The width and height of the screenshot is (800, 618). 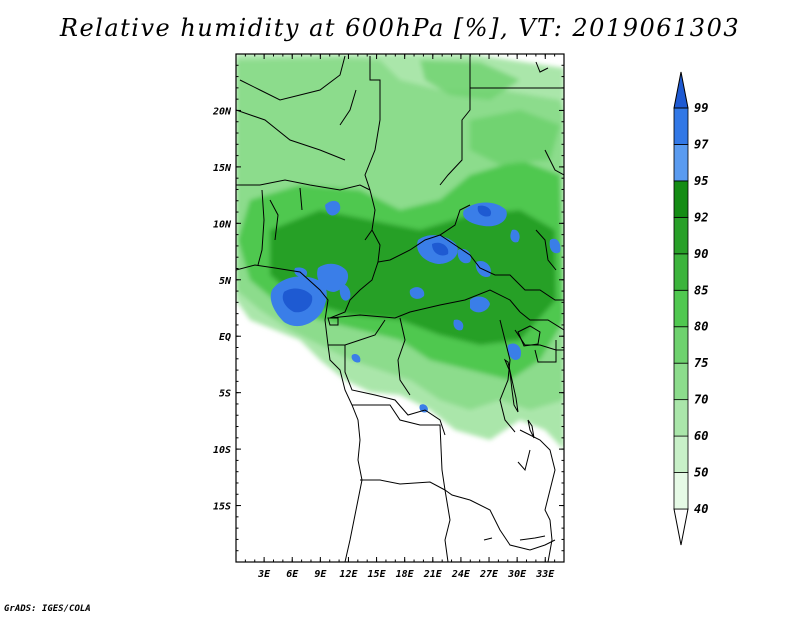 I want to click on colorbar-label: 50, so click(x=701, y=473).